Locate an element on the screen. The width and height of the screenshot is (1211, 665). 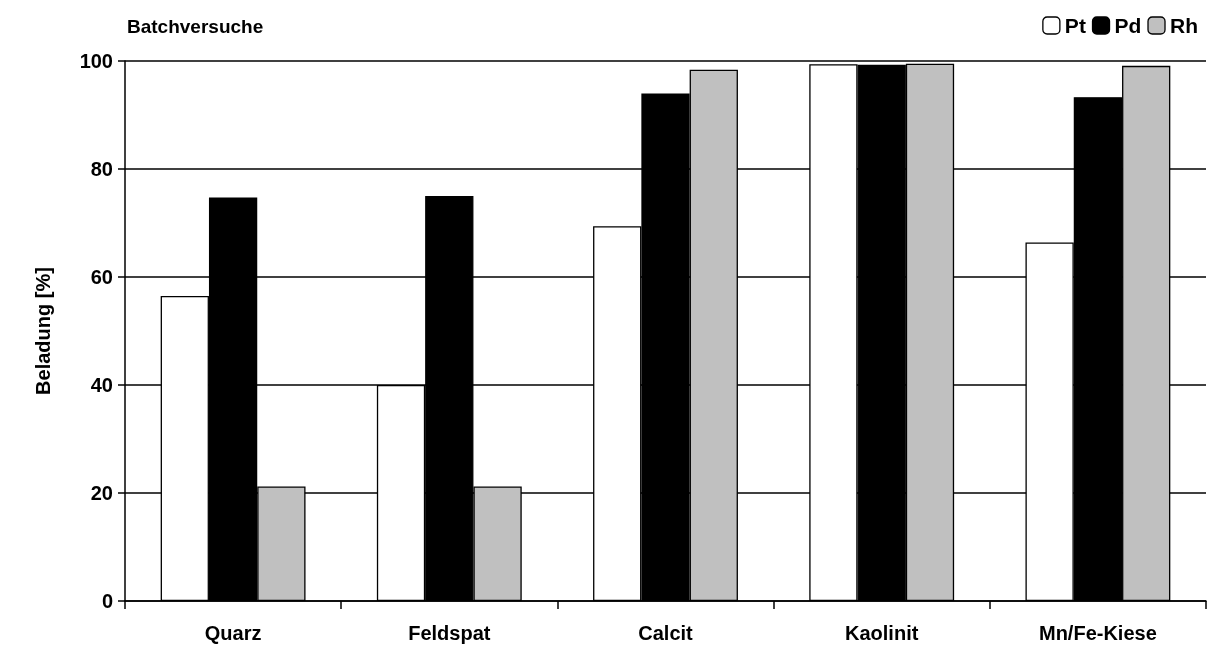
y-tick-label: 0 is located at coordinates (107, 601).